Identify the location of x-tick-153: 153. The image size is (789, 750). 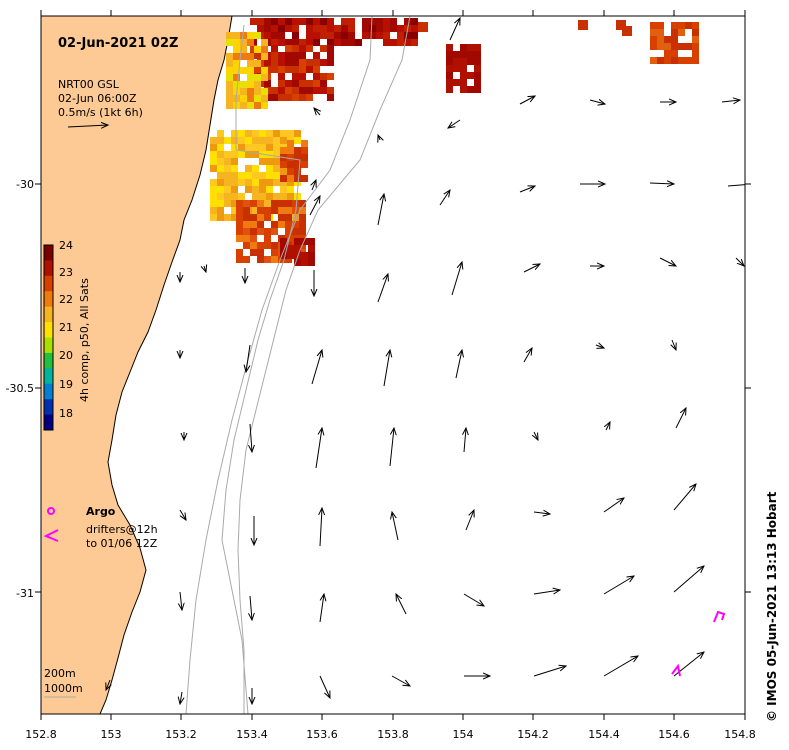
(111, 734).